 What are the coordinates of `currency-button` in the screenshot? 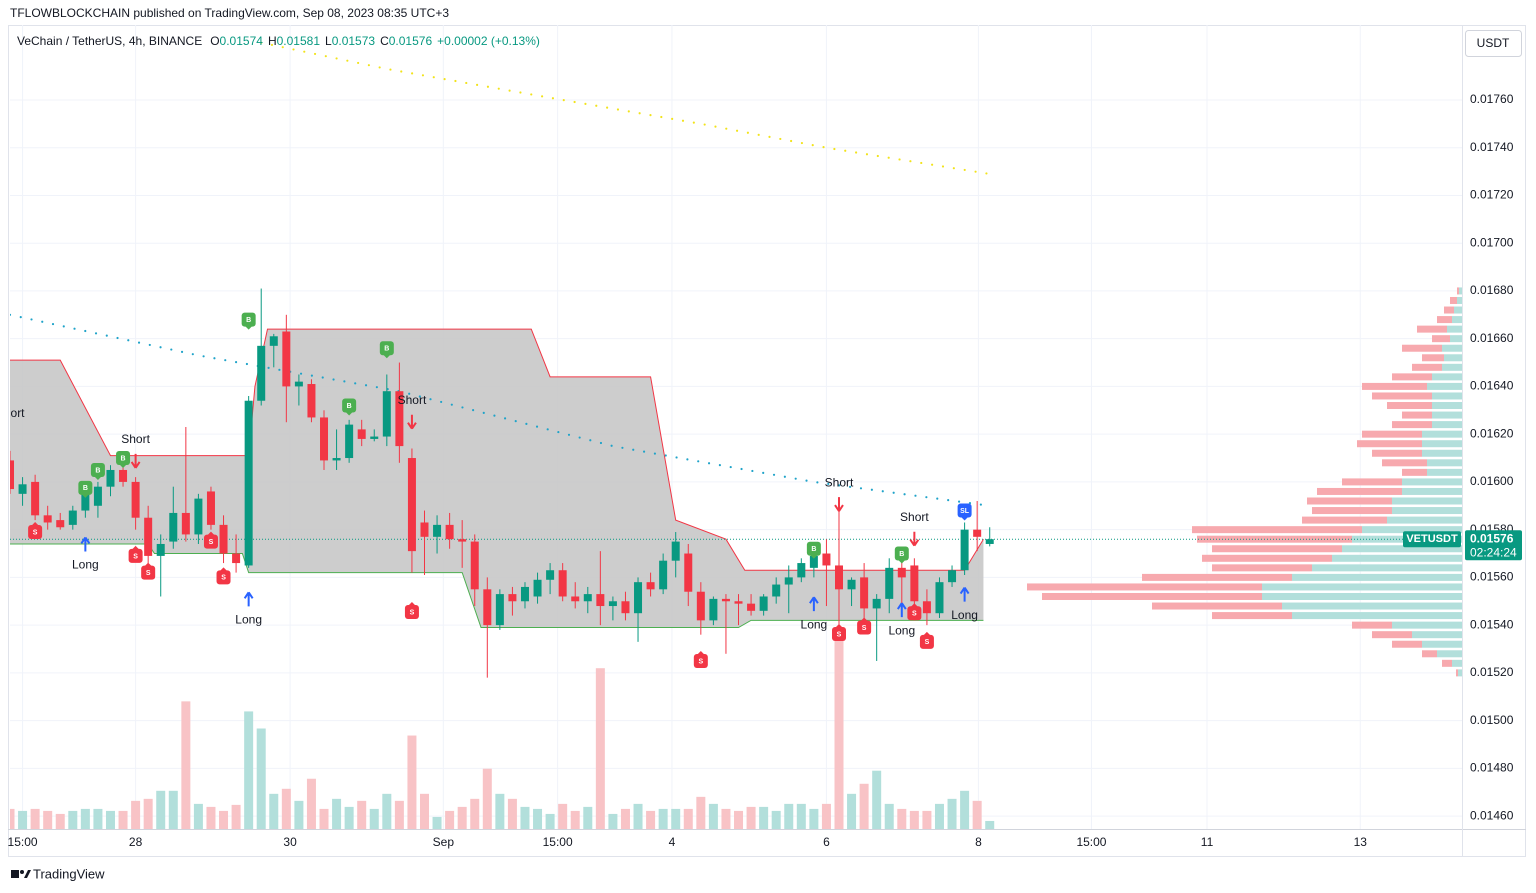 It's located at (1493, 43).